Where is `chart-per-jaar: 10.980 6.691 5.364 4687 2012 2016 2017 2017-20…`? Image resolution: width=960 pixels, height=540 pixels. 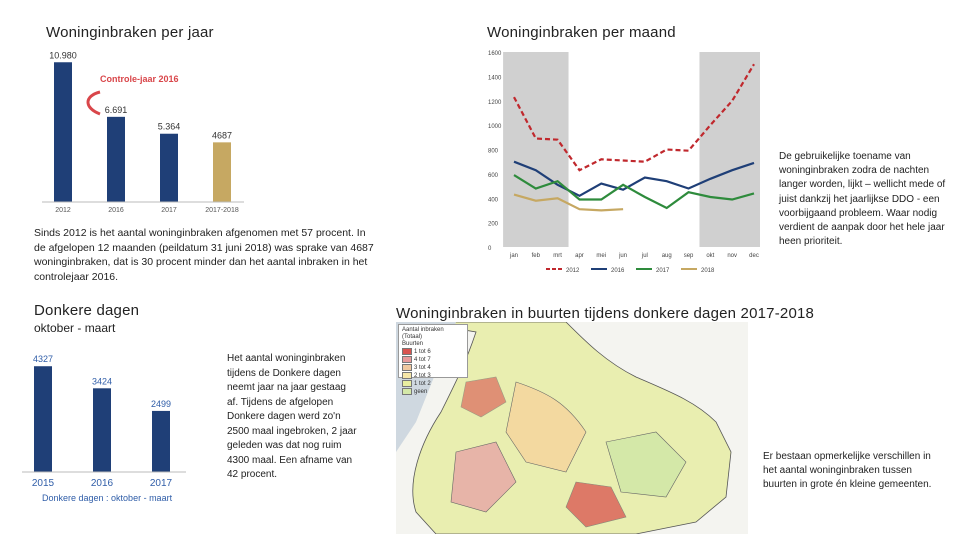
chart-per-jaar: 10.980 6.691 5.364 4687 2012 2016 2017 2017-20… is located at coordinates (143, 132).